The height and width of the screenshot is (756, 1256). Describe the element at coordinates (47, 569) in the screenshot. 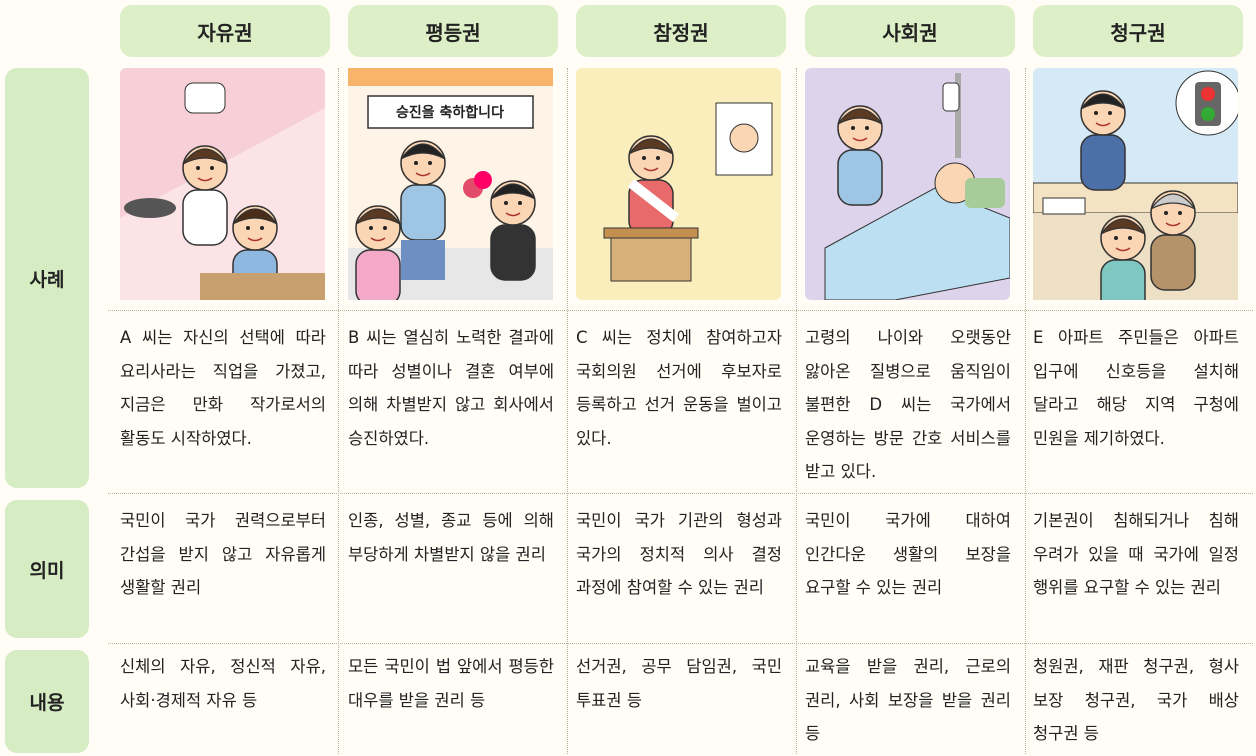

I see `row-label: 의미` at that location.